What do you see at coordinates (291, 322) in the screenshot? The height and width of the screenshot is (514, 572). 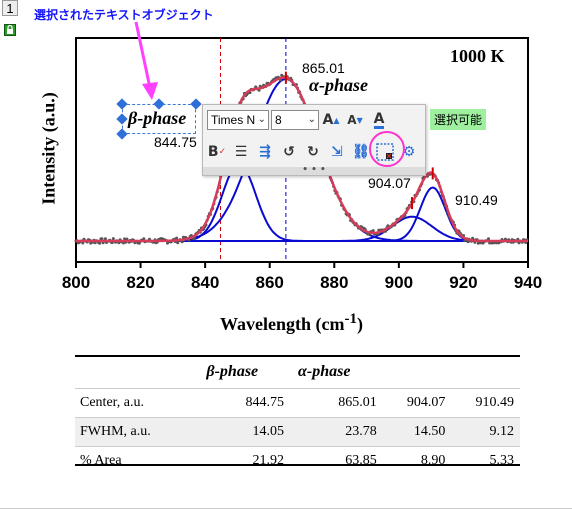 I see `x-axis-label: Wavelength (cm-1)` at bounding box center [291, 322].